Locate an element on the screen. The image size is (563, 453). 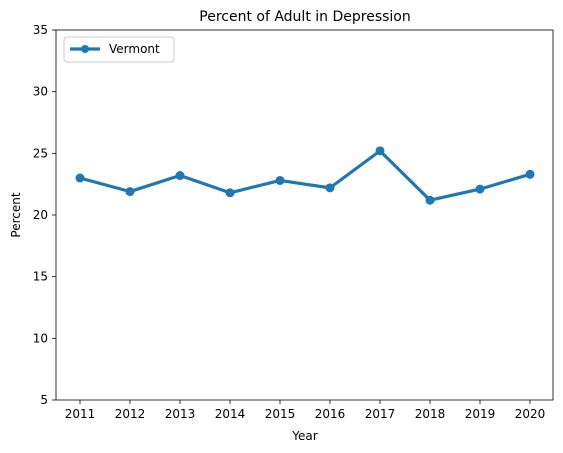
legend-marker is located at coordinates (85, 49).